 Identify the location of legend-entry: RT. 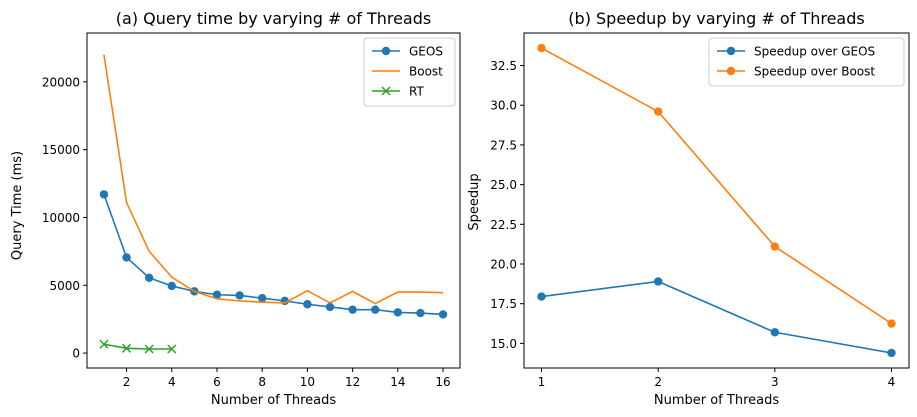
(398, 92).